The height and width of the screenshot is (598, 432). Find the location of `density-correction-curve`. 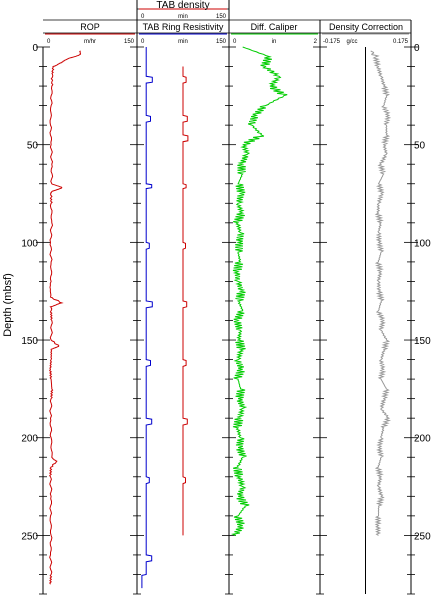

density-correction-curve is located at coordinates (381, 293).